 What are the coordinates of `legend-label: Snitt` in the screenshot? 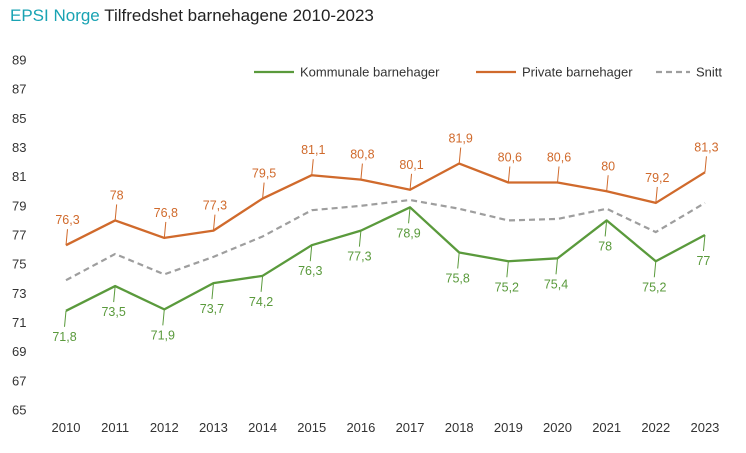 It's located at (709, 72).